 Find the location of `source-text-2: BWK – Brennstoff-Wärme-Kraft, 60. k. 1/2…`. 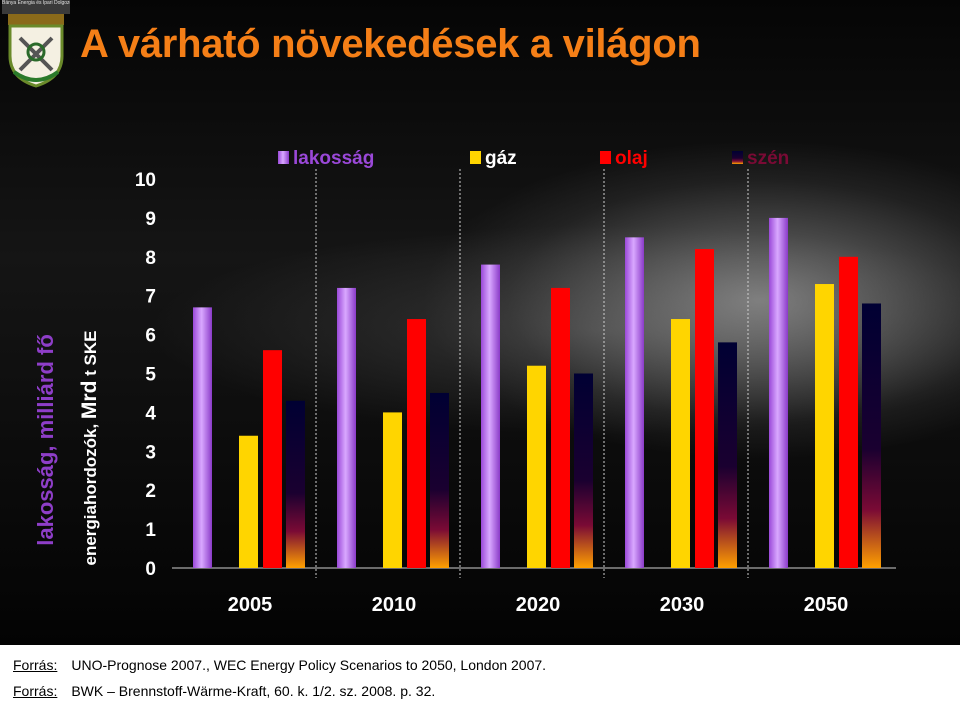

source-text-2: BWK – Brennstoff-Wärme-Kraft, 60. k. 1/2… is located at coordinates (253, 691).